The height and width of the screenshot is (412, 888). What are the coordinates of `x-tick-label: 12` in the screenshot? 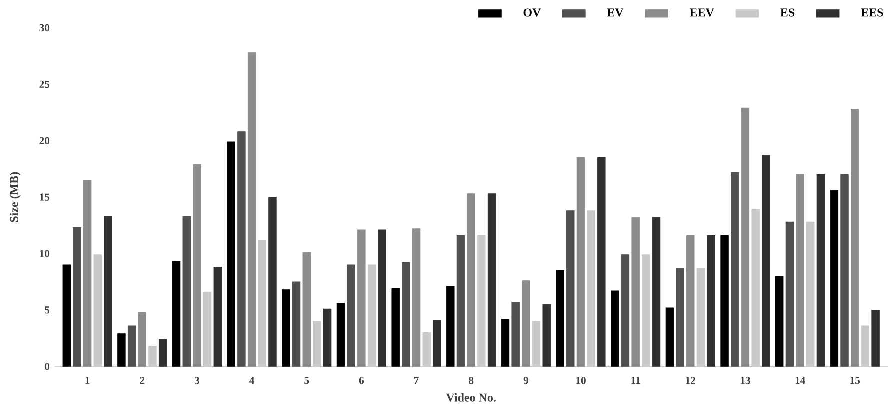 It's located at (691, 380).